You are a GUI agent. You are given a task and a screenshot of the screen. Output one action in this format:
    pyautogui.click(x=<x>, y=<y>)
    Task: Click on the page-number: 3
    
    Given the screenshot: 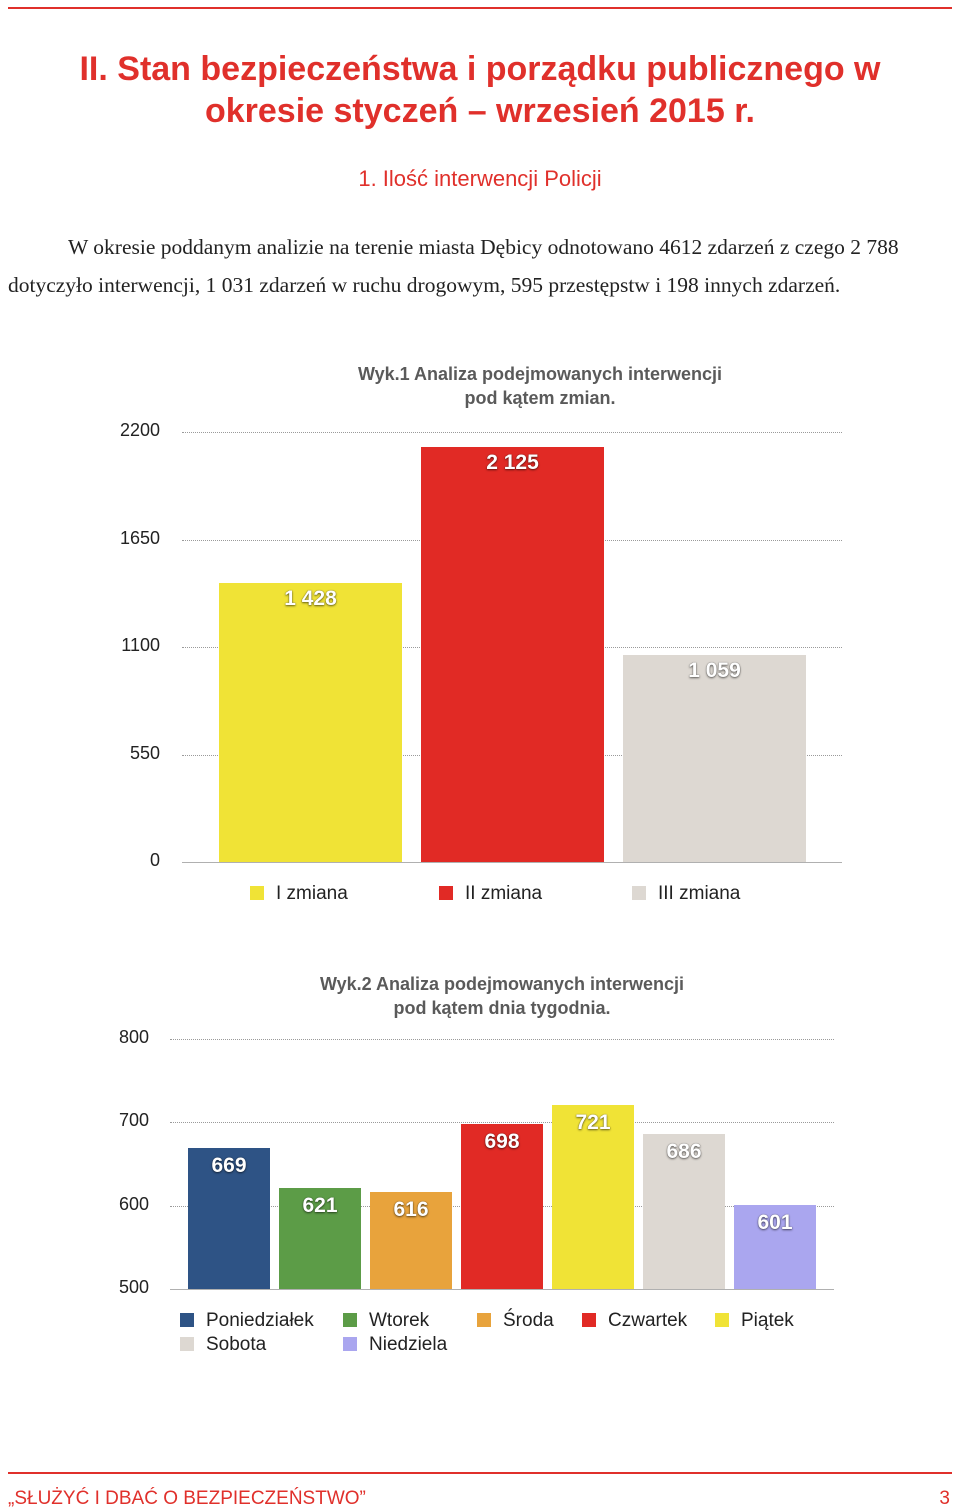 What is the action you would take?
    pyautogui.click(x=944, y=1498)
    